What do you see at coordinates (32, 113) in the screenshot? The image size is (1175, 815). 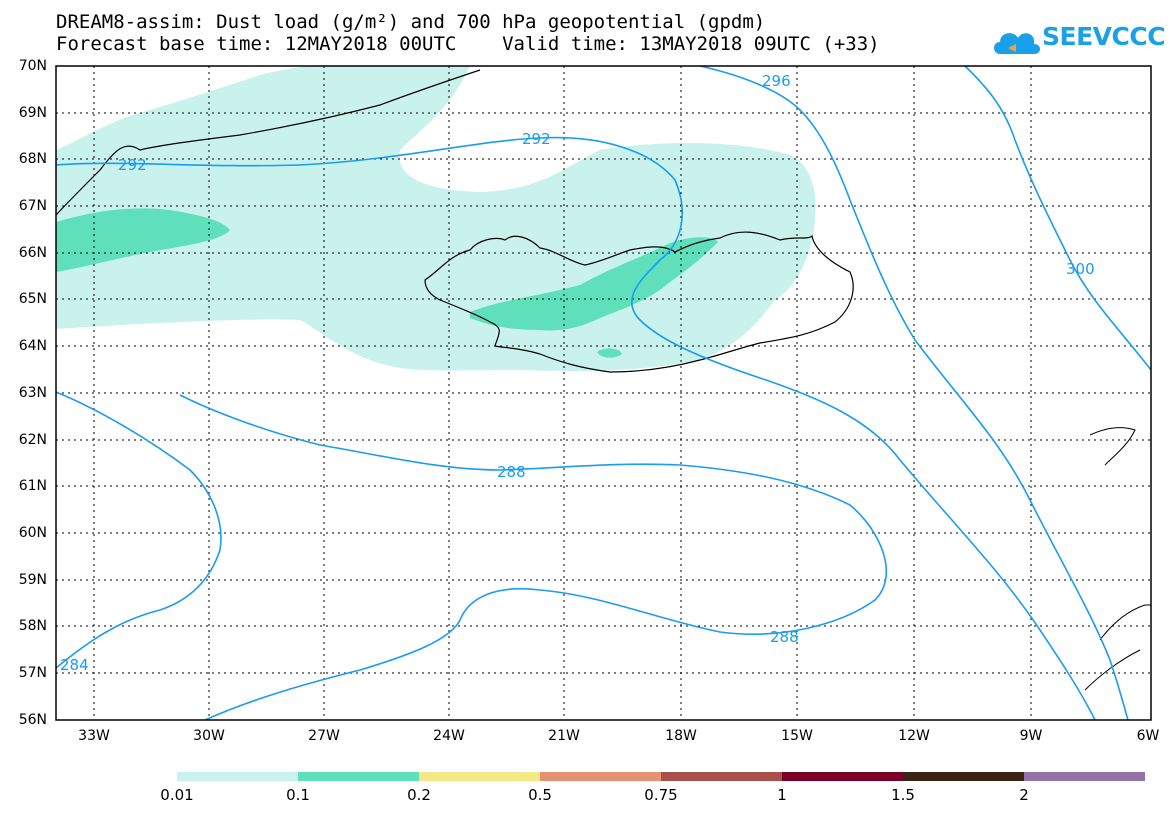 I see `lat-label: 69N` at bounding box center [32, 113].